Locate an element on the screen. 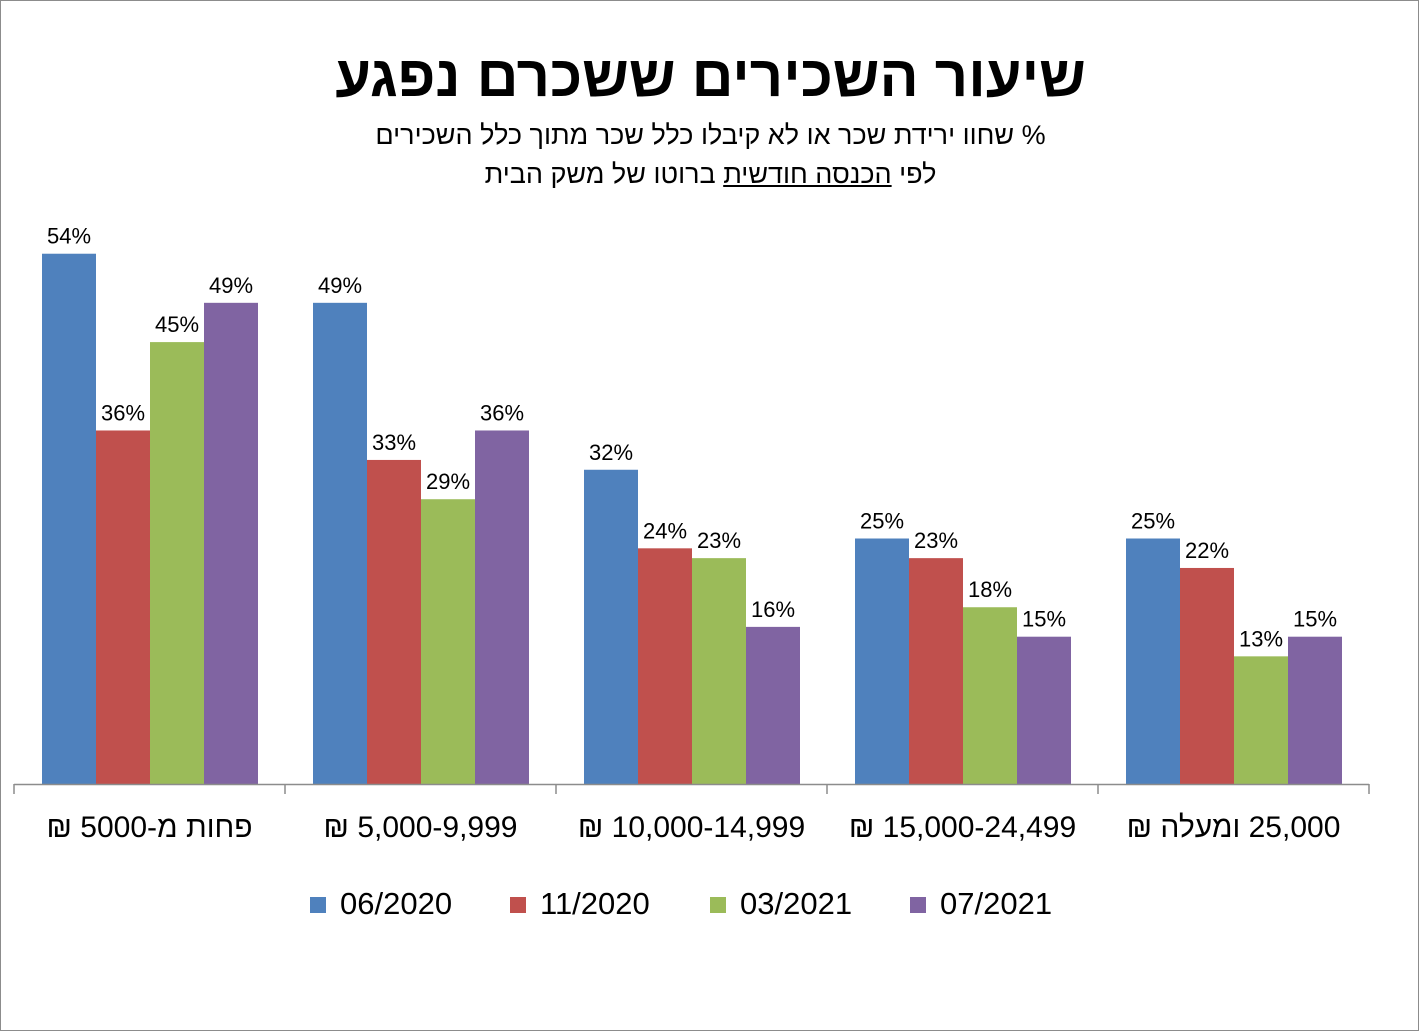  data-label-2-3: 24% is located at coordinates (665, 530).